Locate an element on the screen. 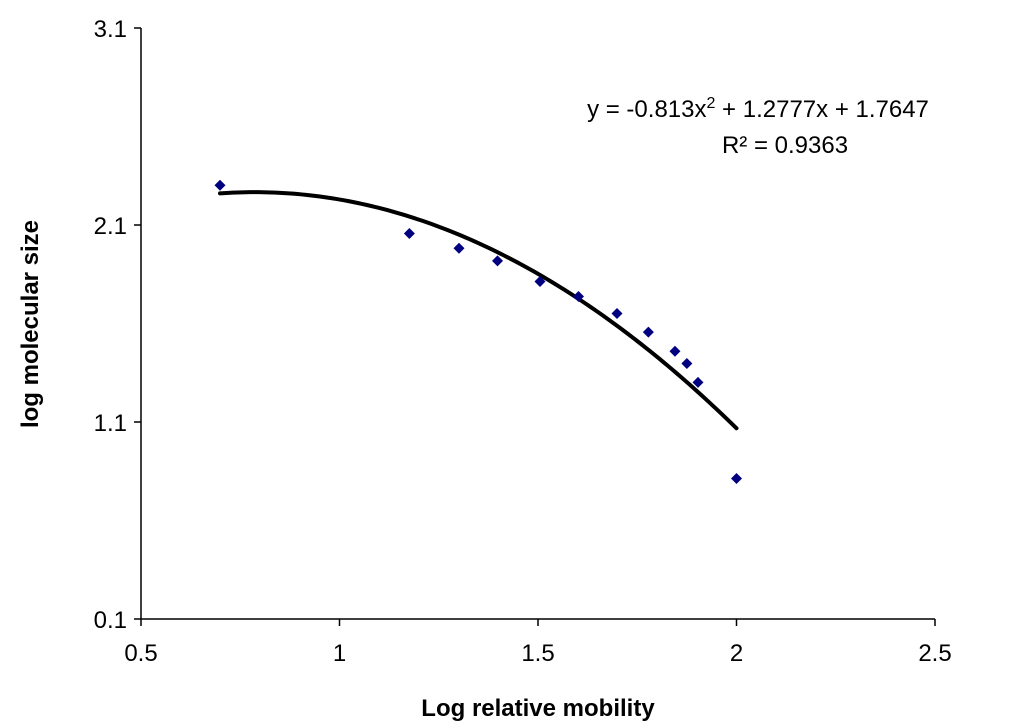  y-tick-label: 0.1 is located at coordinates (110, 620).